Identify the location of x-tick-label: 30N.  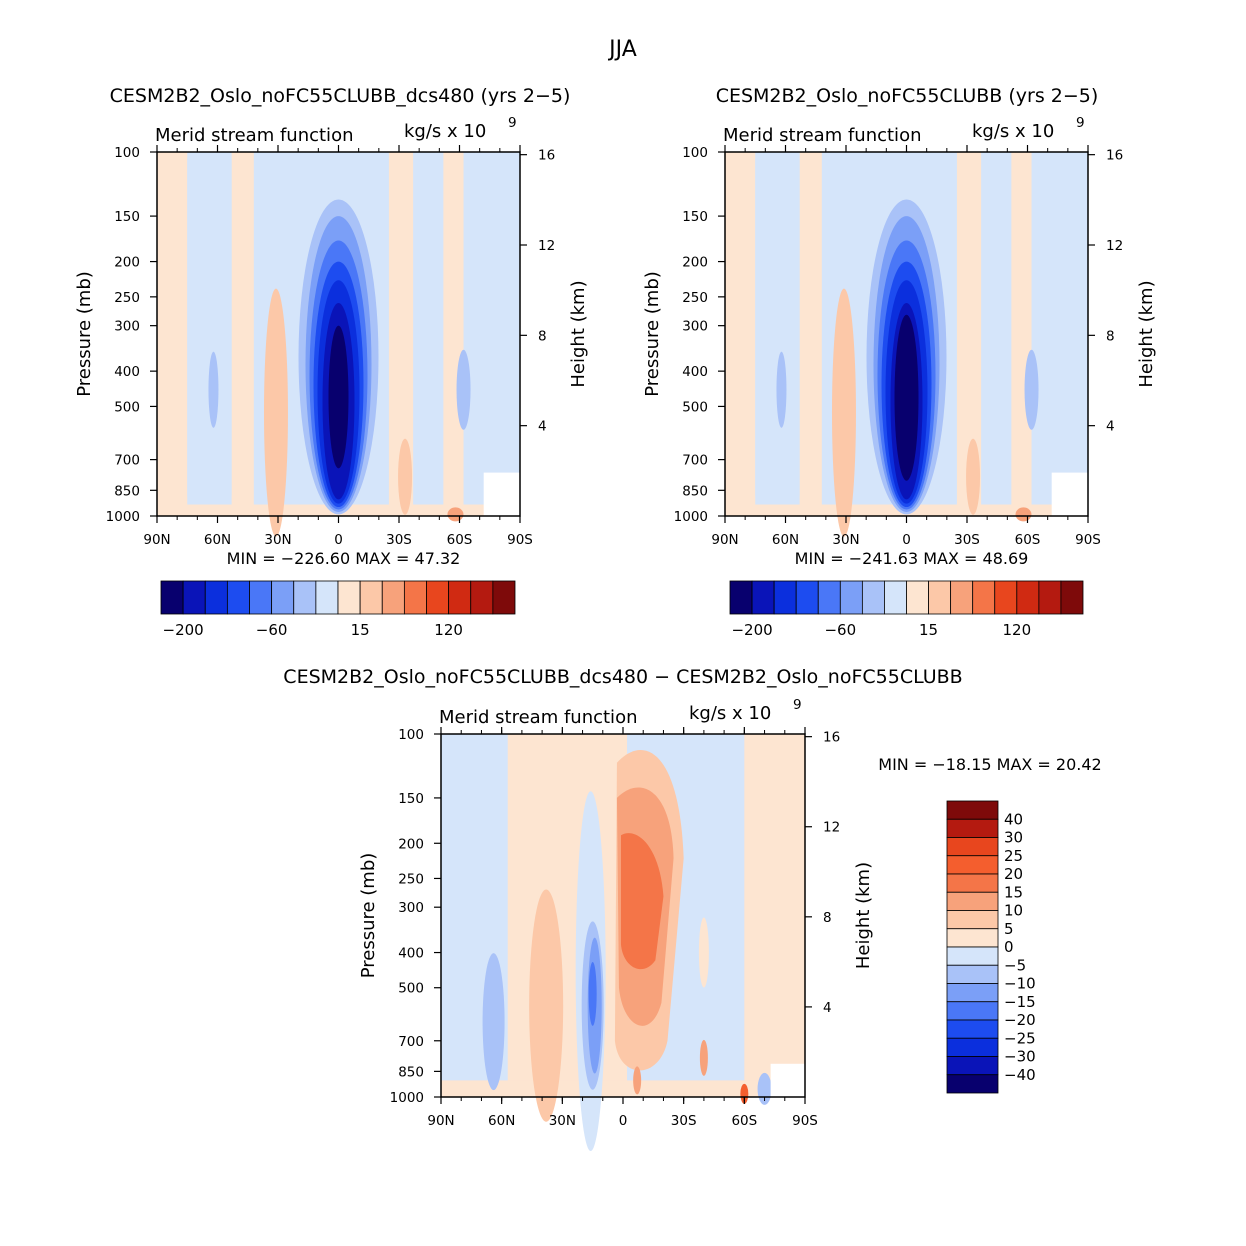
(277, 540).